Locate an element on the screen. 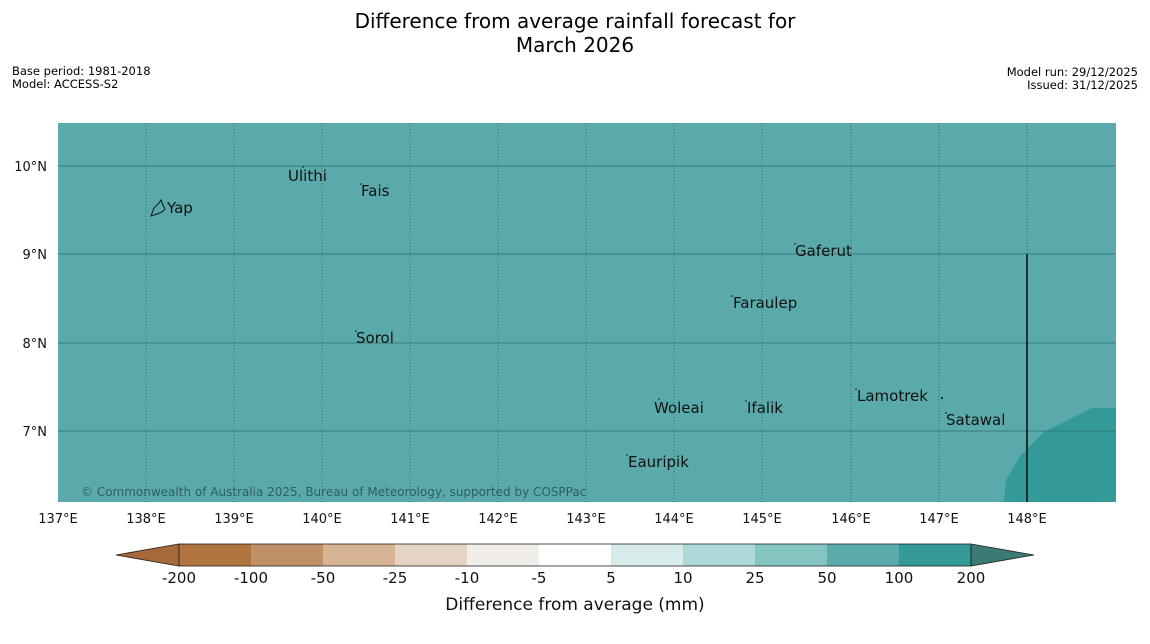  cb-tick-1: -100 is located at coordinates (251, 578).